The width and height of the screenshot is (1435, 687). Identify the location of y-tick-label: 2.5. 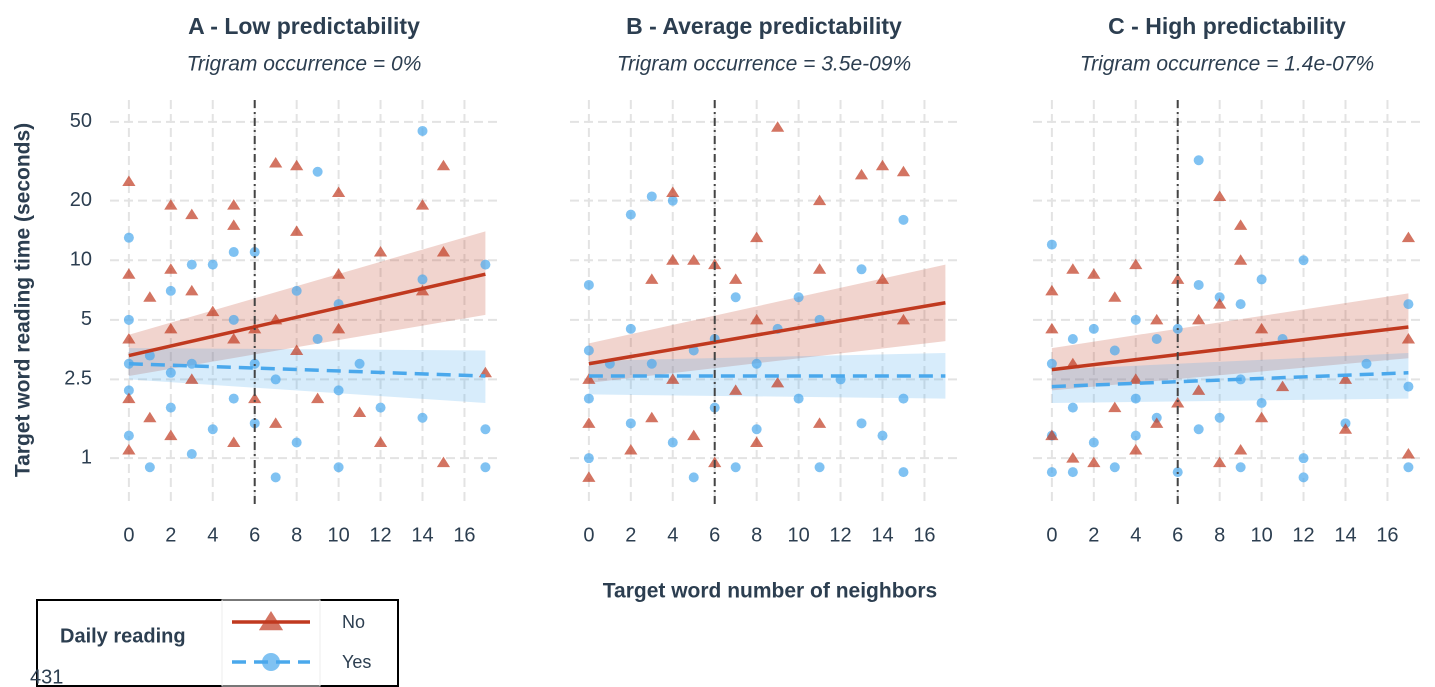
(78, 379).